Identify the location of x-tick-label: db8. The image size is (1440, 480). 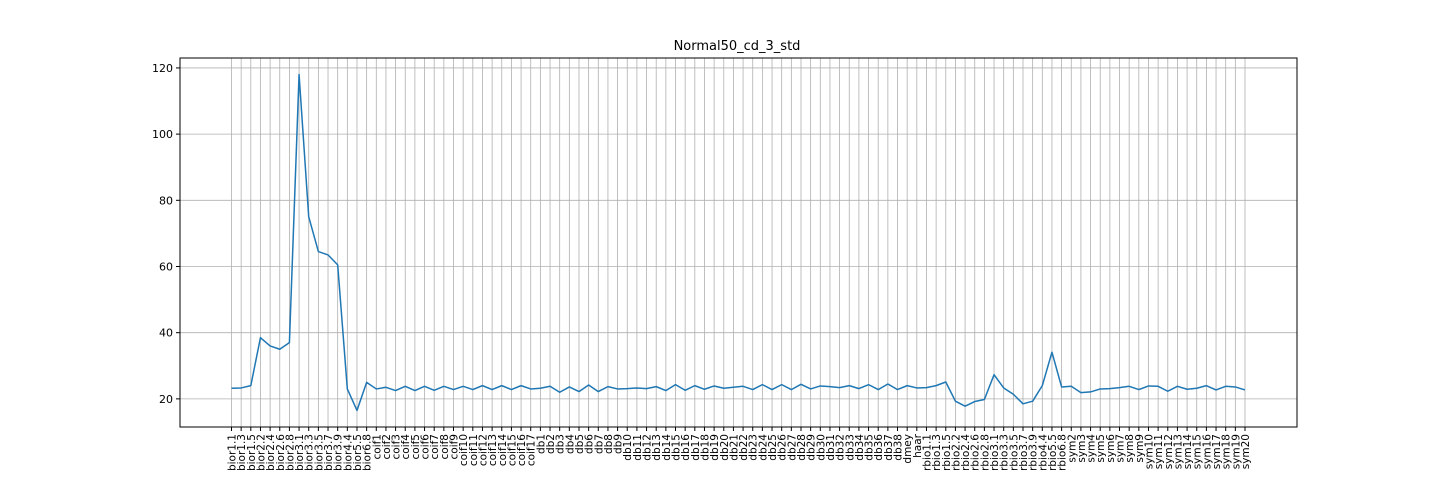
(609, 444).